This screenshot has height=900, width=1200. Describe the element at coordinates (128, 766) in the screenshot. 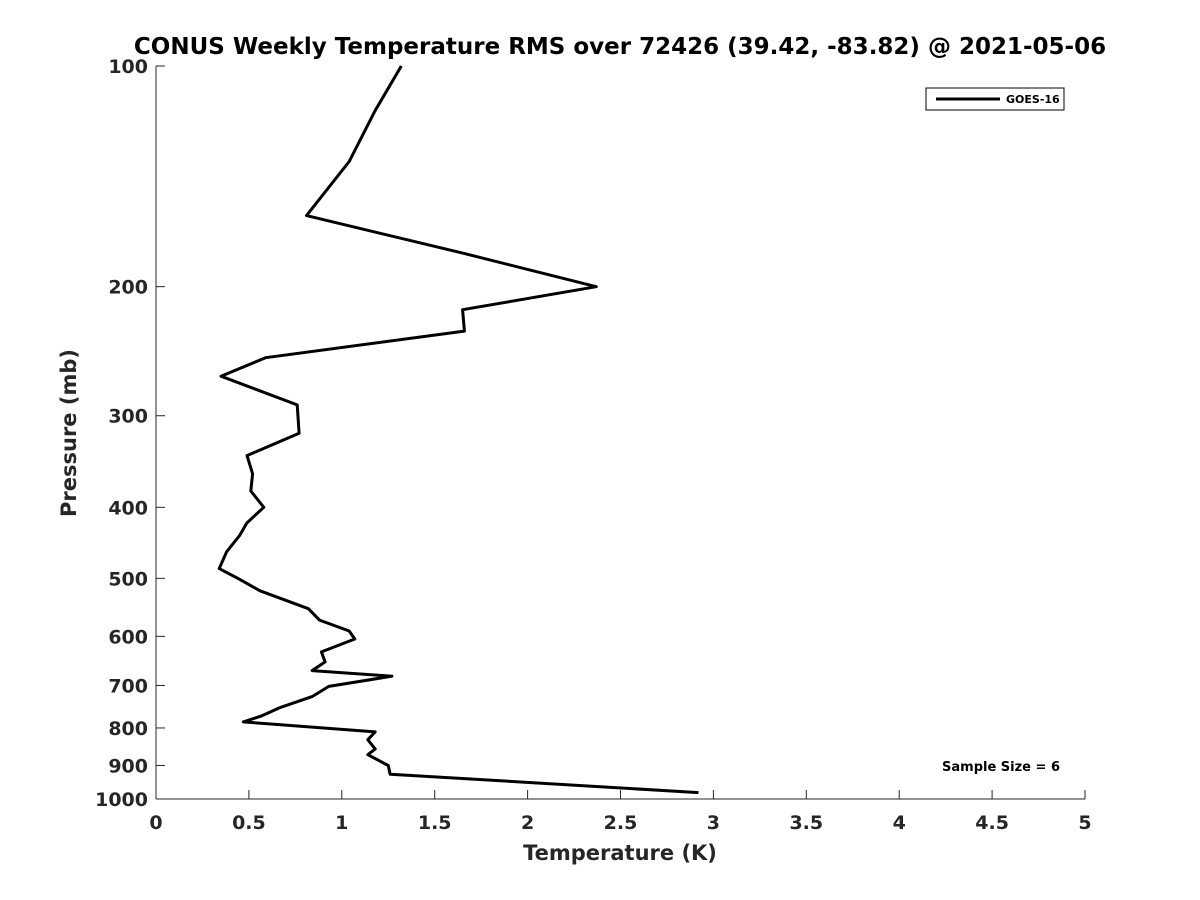

I see `y-tick-label: 900` at that location.